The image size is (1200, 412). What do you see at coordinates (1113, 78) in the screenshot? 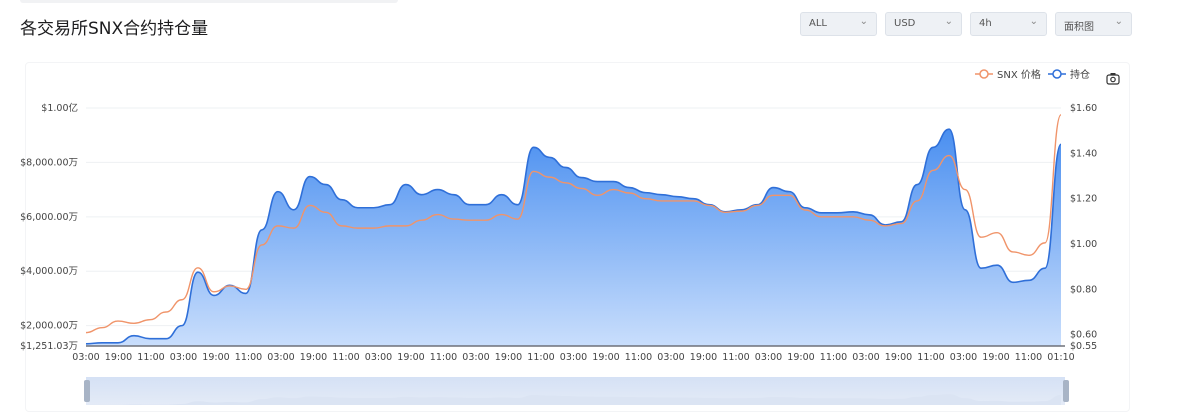
I see `camera-icon` at bounding box center [1113, 78].